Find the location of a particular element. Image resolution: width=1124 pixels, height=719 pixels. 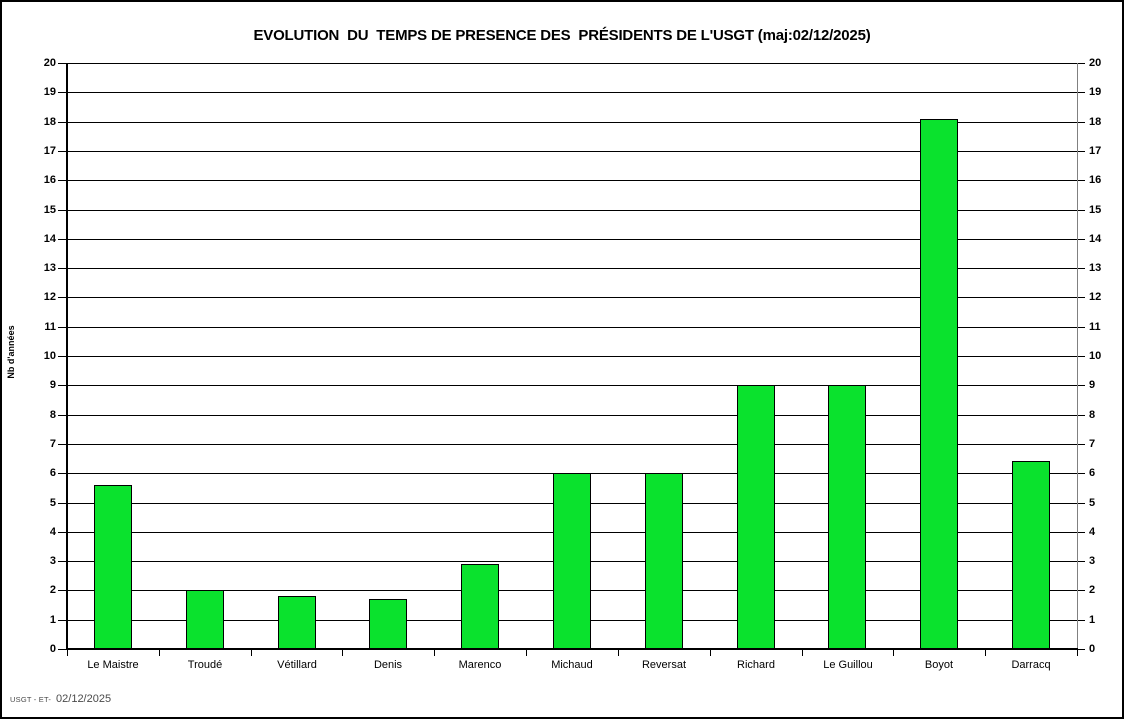

y-axis-label-left: 16 is located at coordinates (49, 180).